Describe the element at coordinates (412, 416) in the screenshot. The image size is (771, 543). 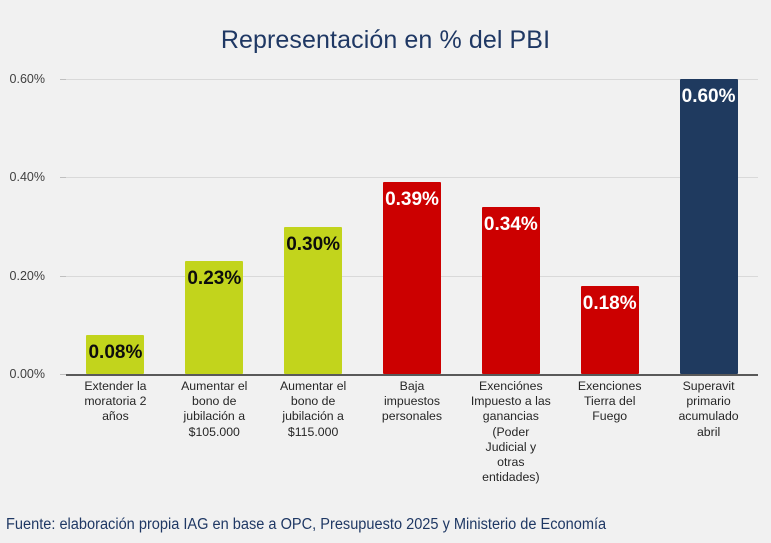
I see `x-label-line: personales` at that location.